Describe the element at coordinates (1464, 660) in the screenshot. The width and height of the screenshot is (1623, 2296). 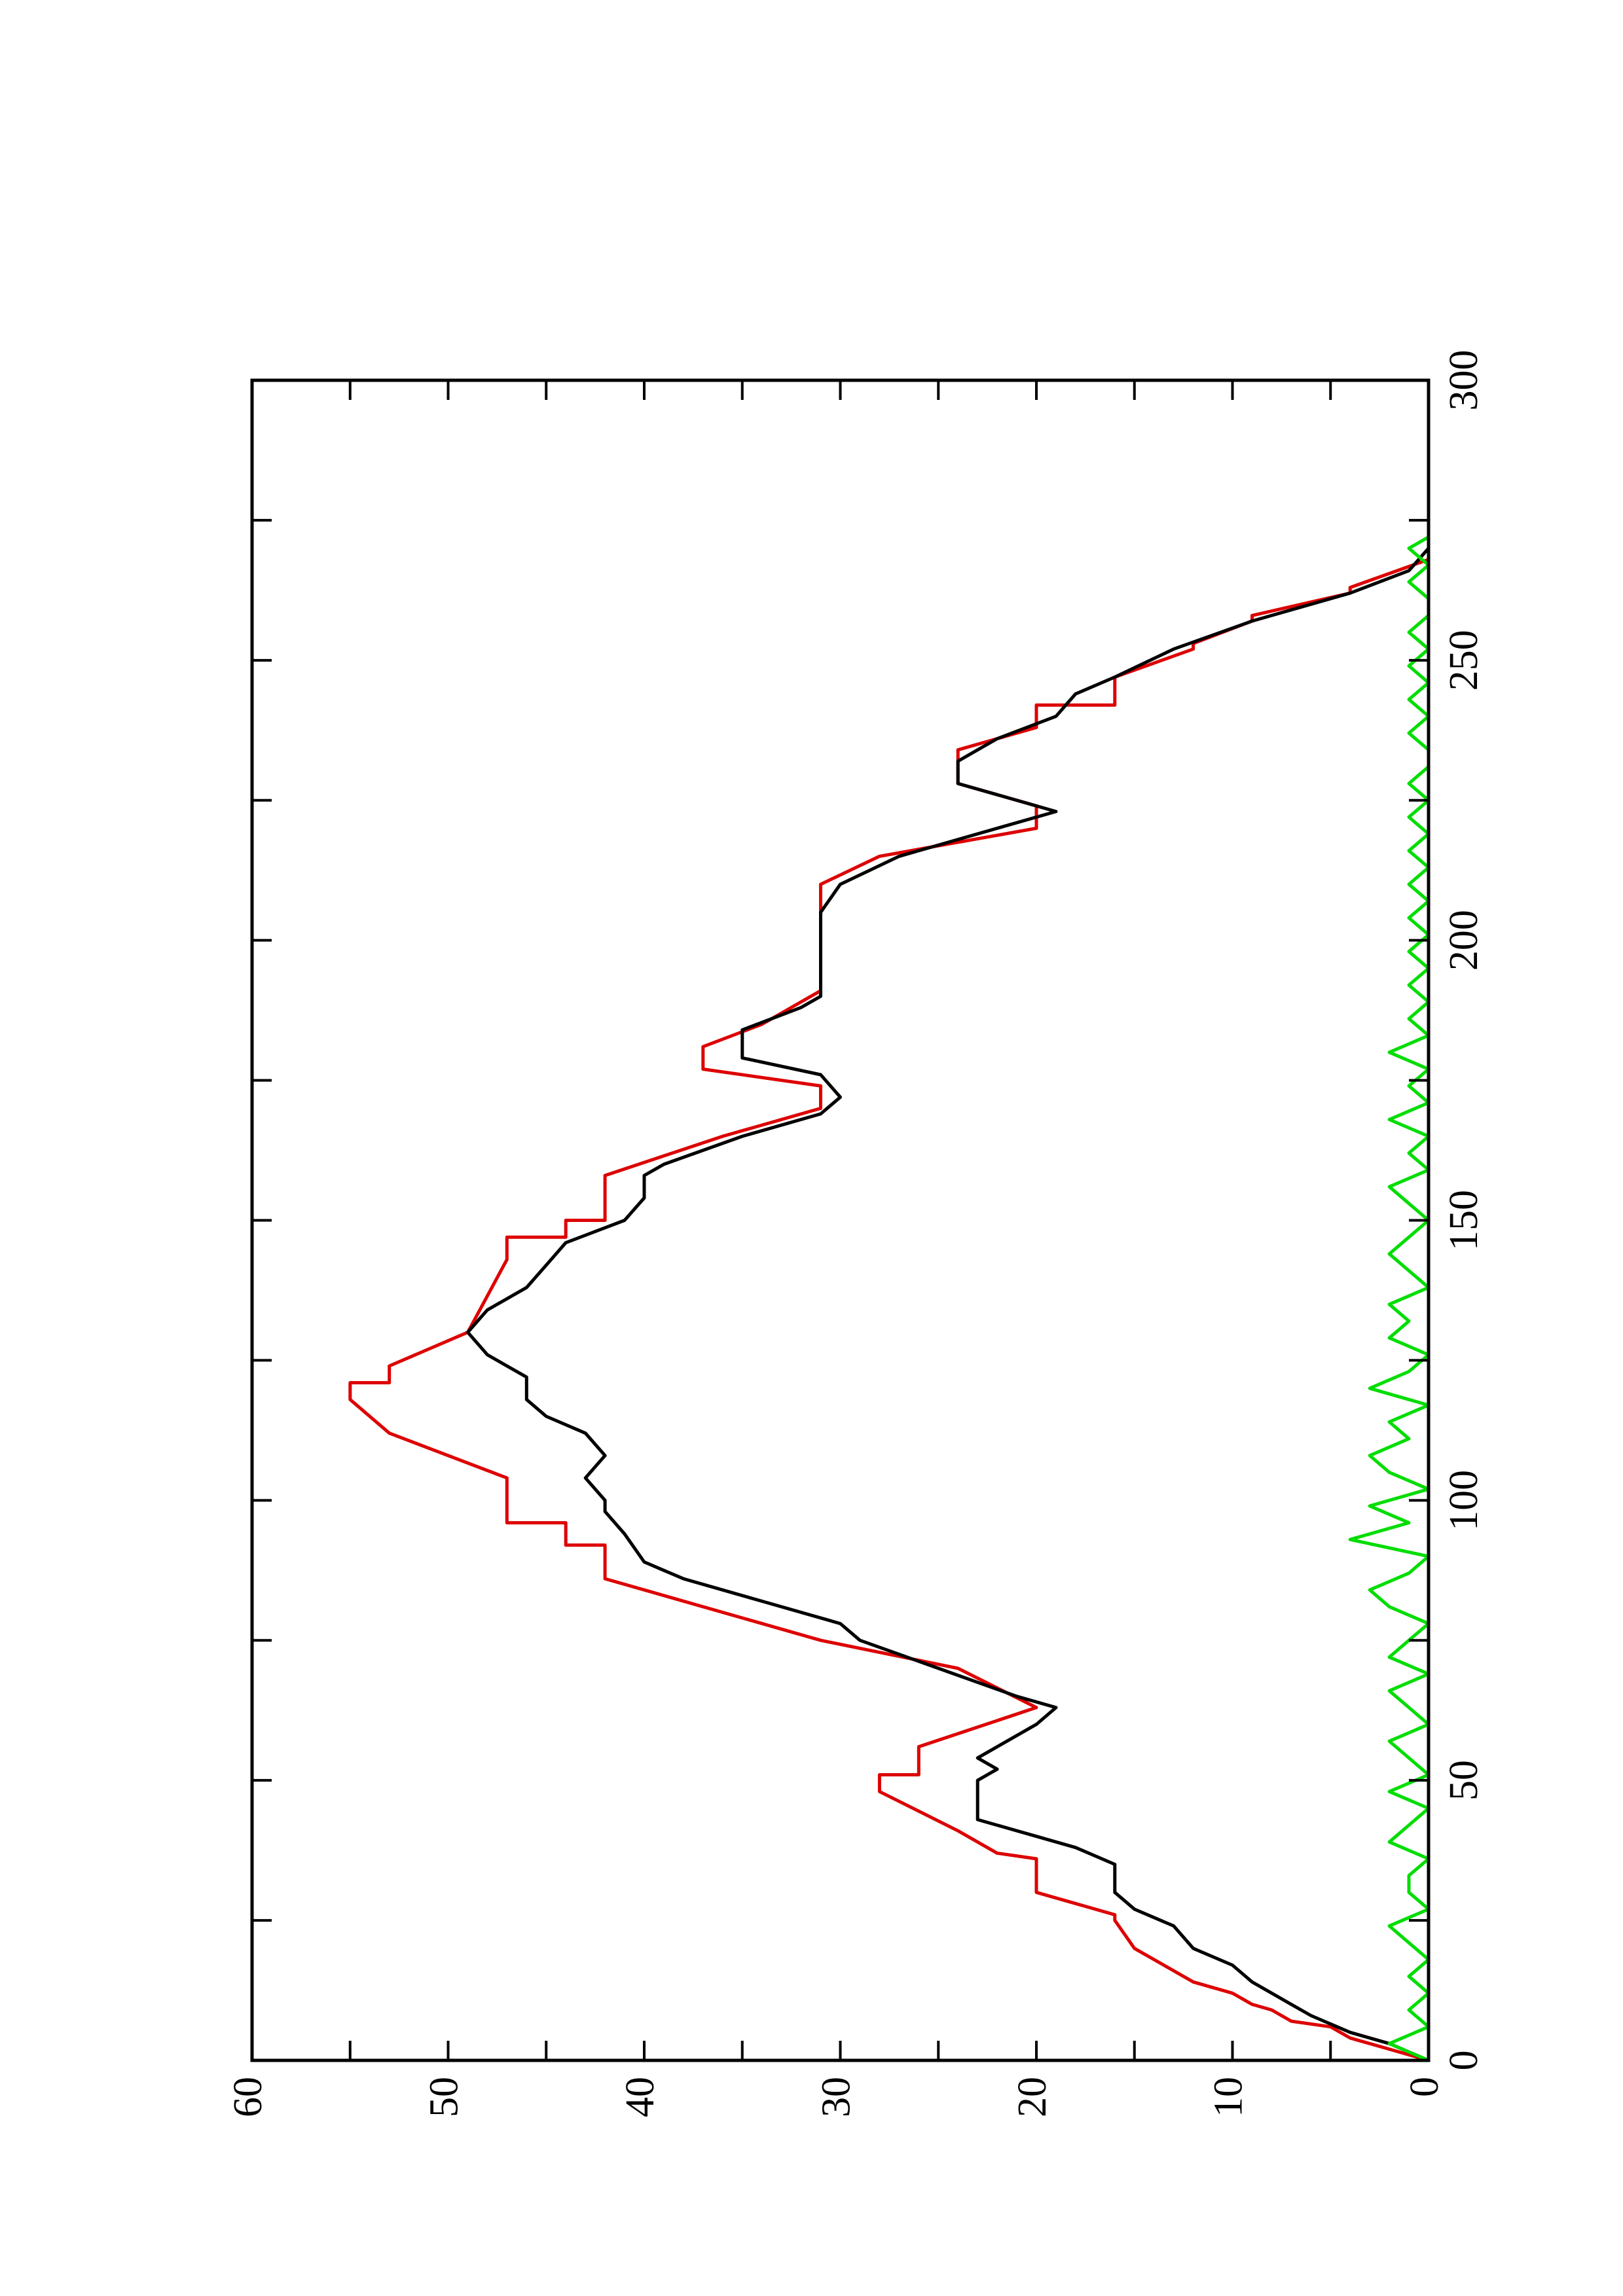
I see `x-tick-label: 250` at that location.